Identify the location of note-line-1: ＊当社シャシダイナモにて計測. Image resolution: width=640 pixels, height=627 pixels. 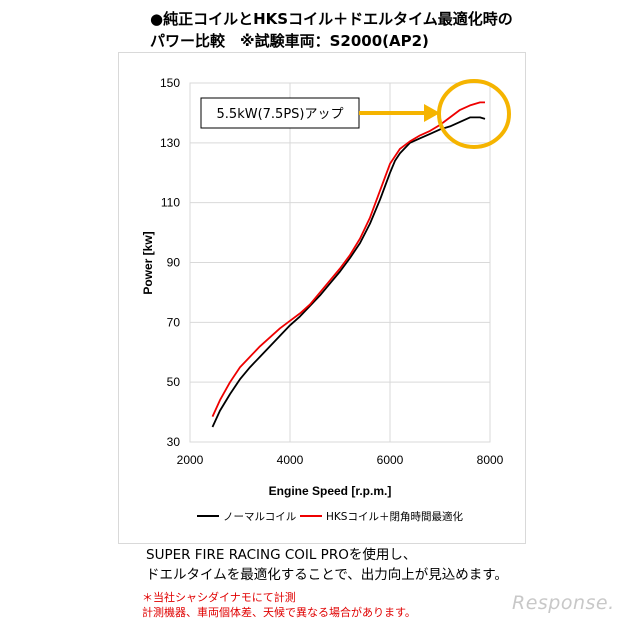
(219, 597).